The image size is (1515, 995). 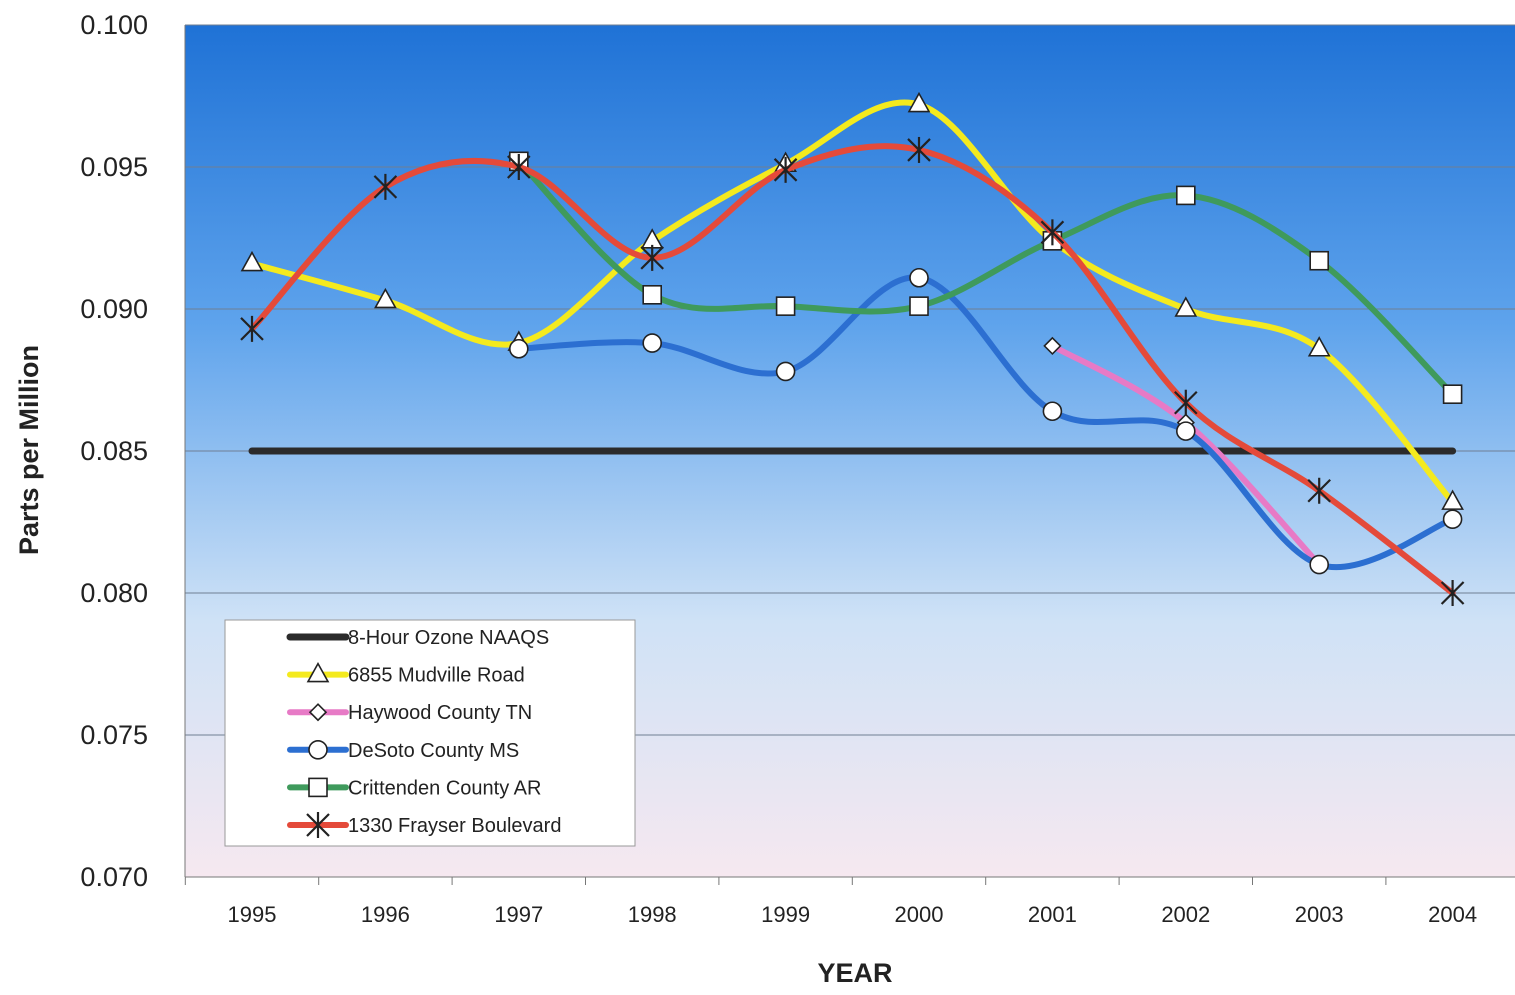 I want to click on x-axis: 1995 1996 1997 1998 1999 2000 2001 2002 2003 2004, so click(x=849, y=901).